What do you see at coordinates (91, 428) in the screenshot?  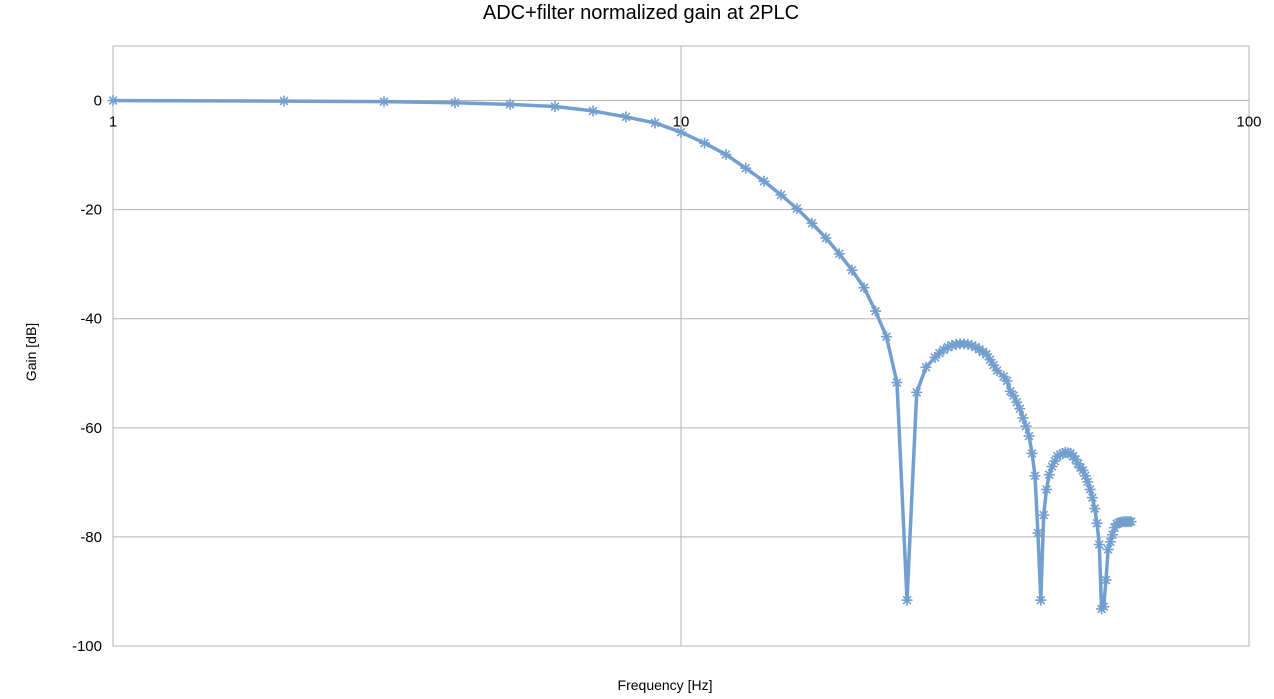 I see `y-tick-label: -60` at bounding box center [91, 428].